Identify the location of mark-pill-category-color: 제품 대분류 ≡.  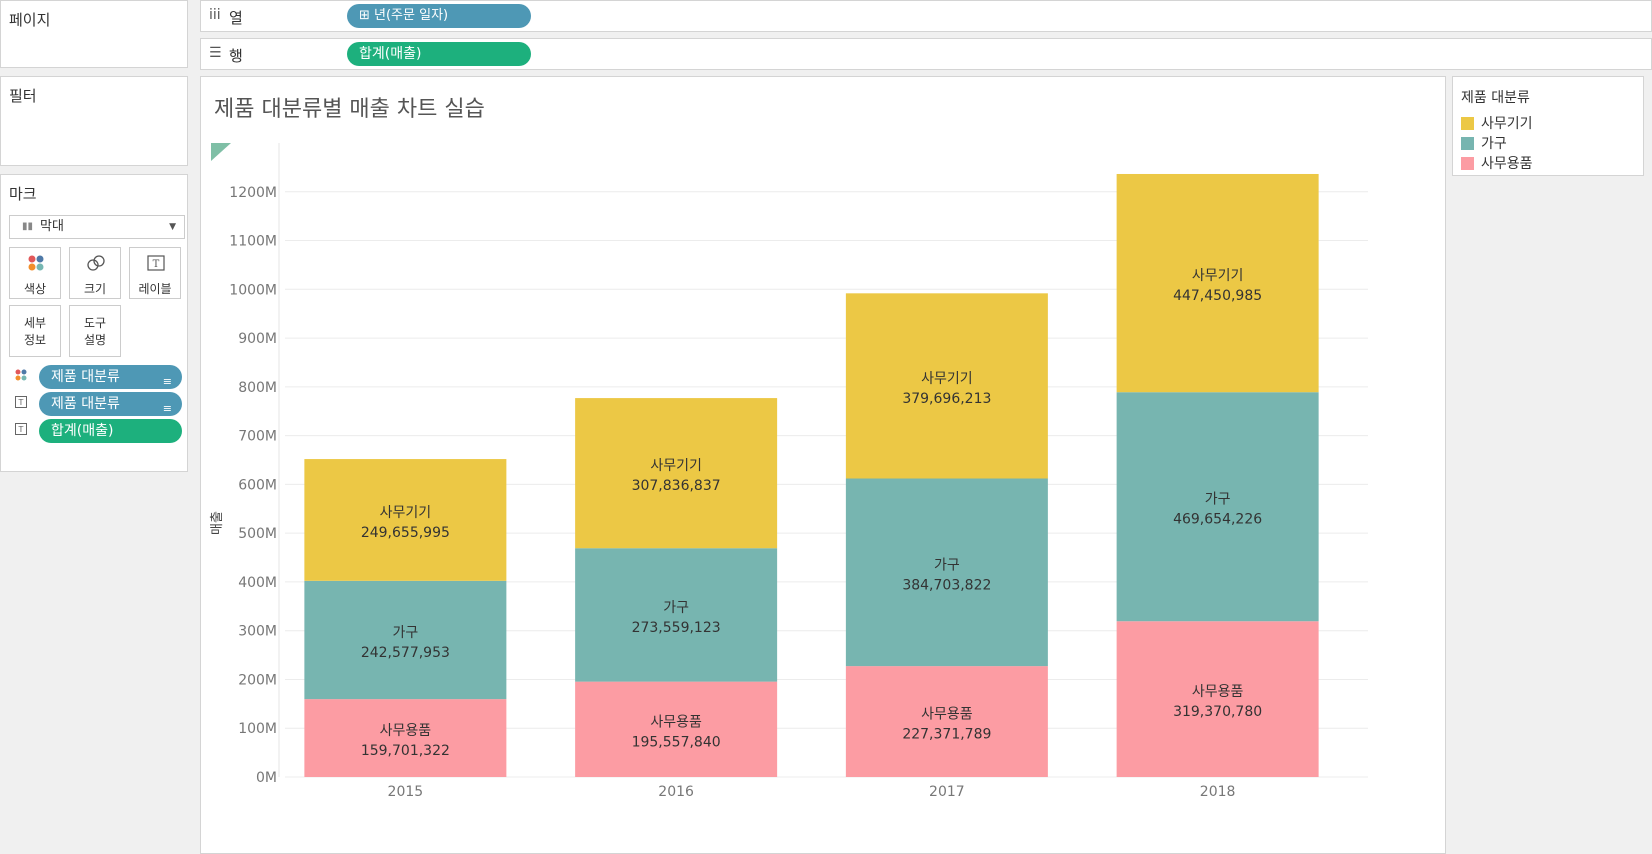
(110, 377).